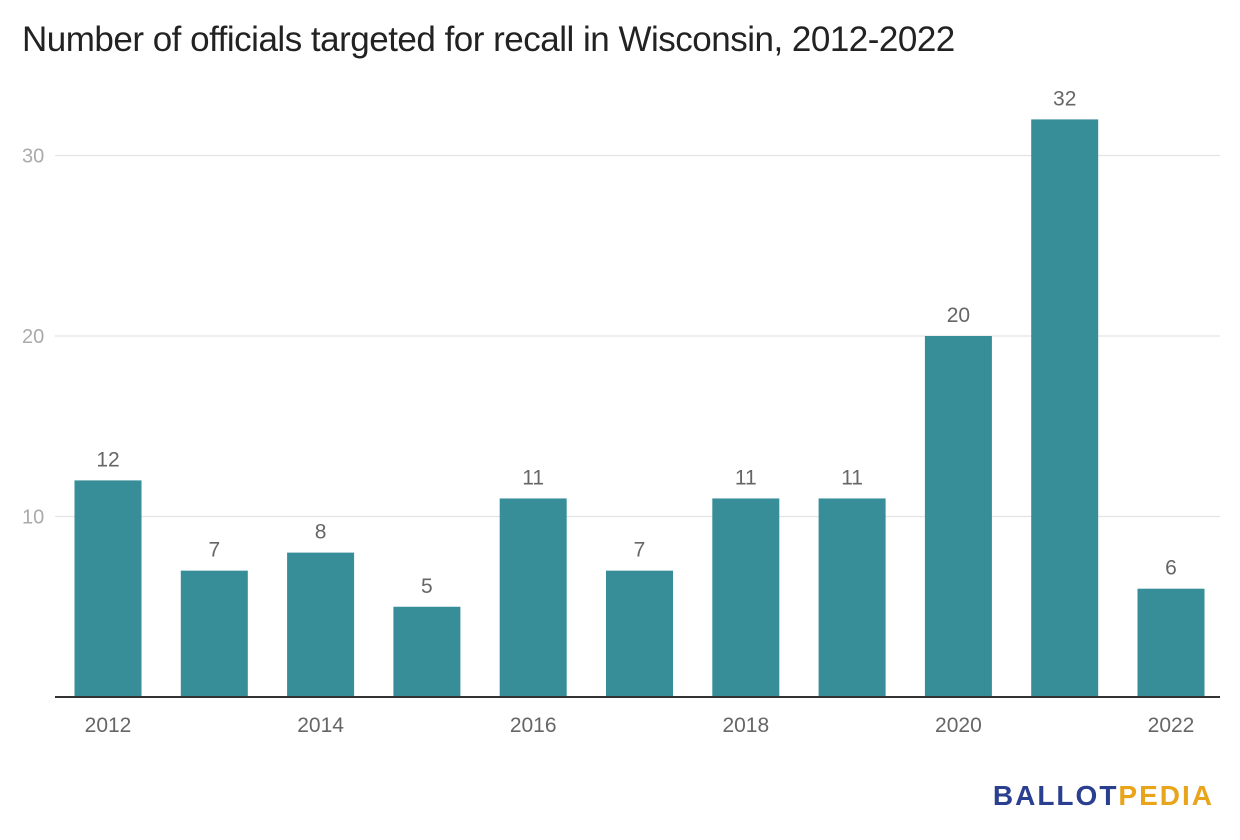 Image resolution: width=1240 pixels, height=840 pixels. What do you see at coordinates (320, 725) in the screenshot?
I see `x-tick-label: 2014` at bounding box center [320, 725].